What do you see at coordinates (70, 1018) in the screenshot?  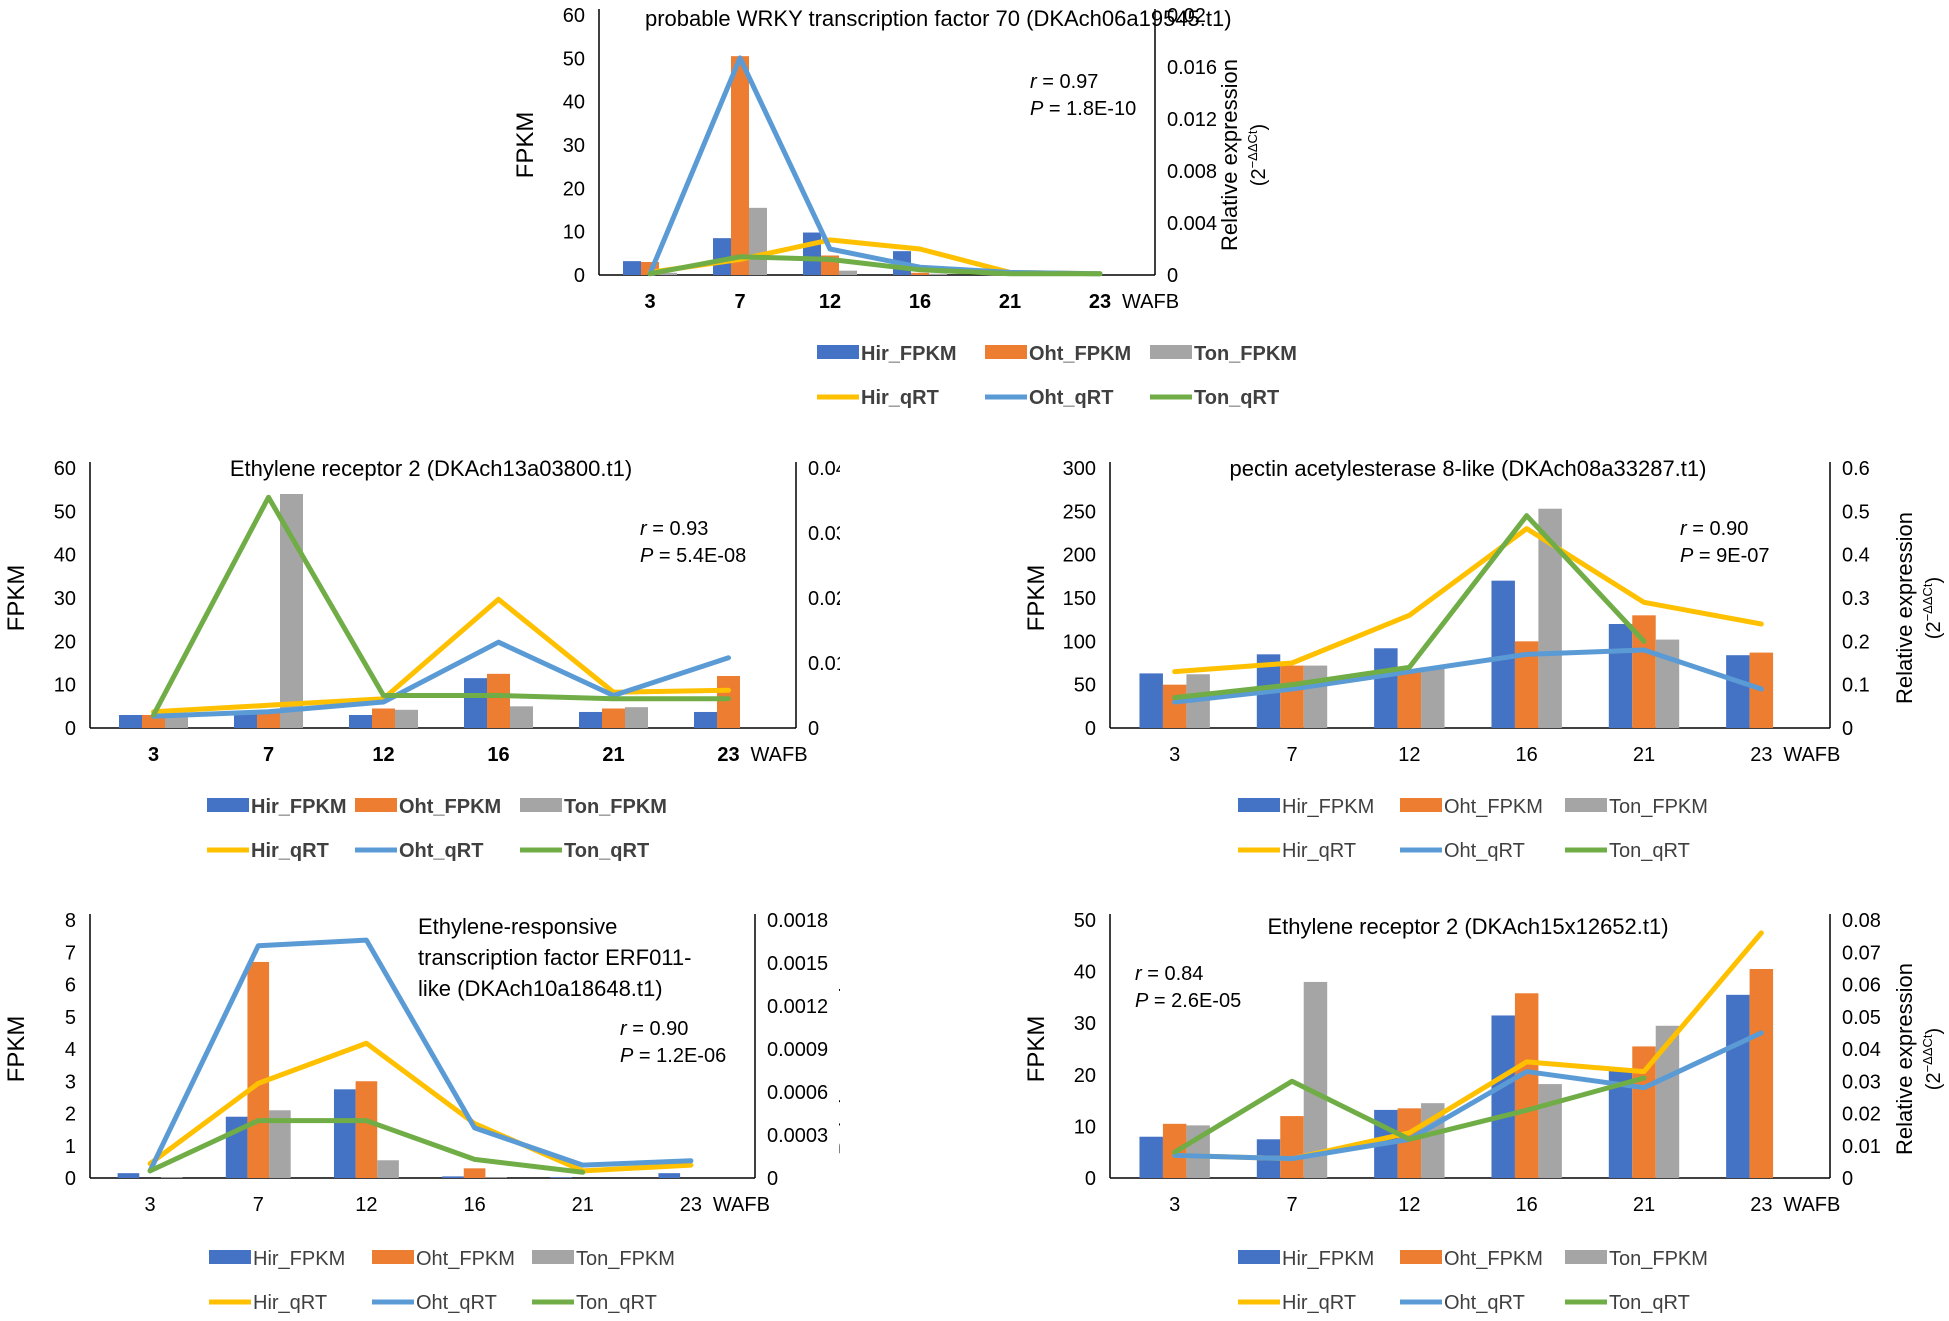 I see `y-tick-label: 5` at bounding box center [70, 1018].